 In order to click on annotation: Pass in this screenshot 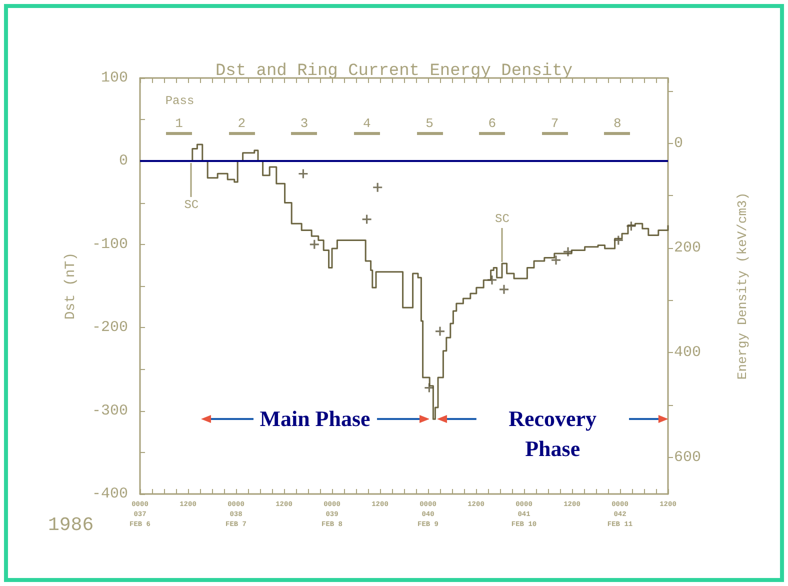, I will do `click(179, 101)`.